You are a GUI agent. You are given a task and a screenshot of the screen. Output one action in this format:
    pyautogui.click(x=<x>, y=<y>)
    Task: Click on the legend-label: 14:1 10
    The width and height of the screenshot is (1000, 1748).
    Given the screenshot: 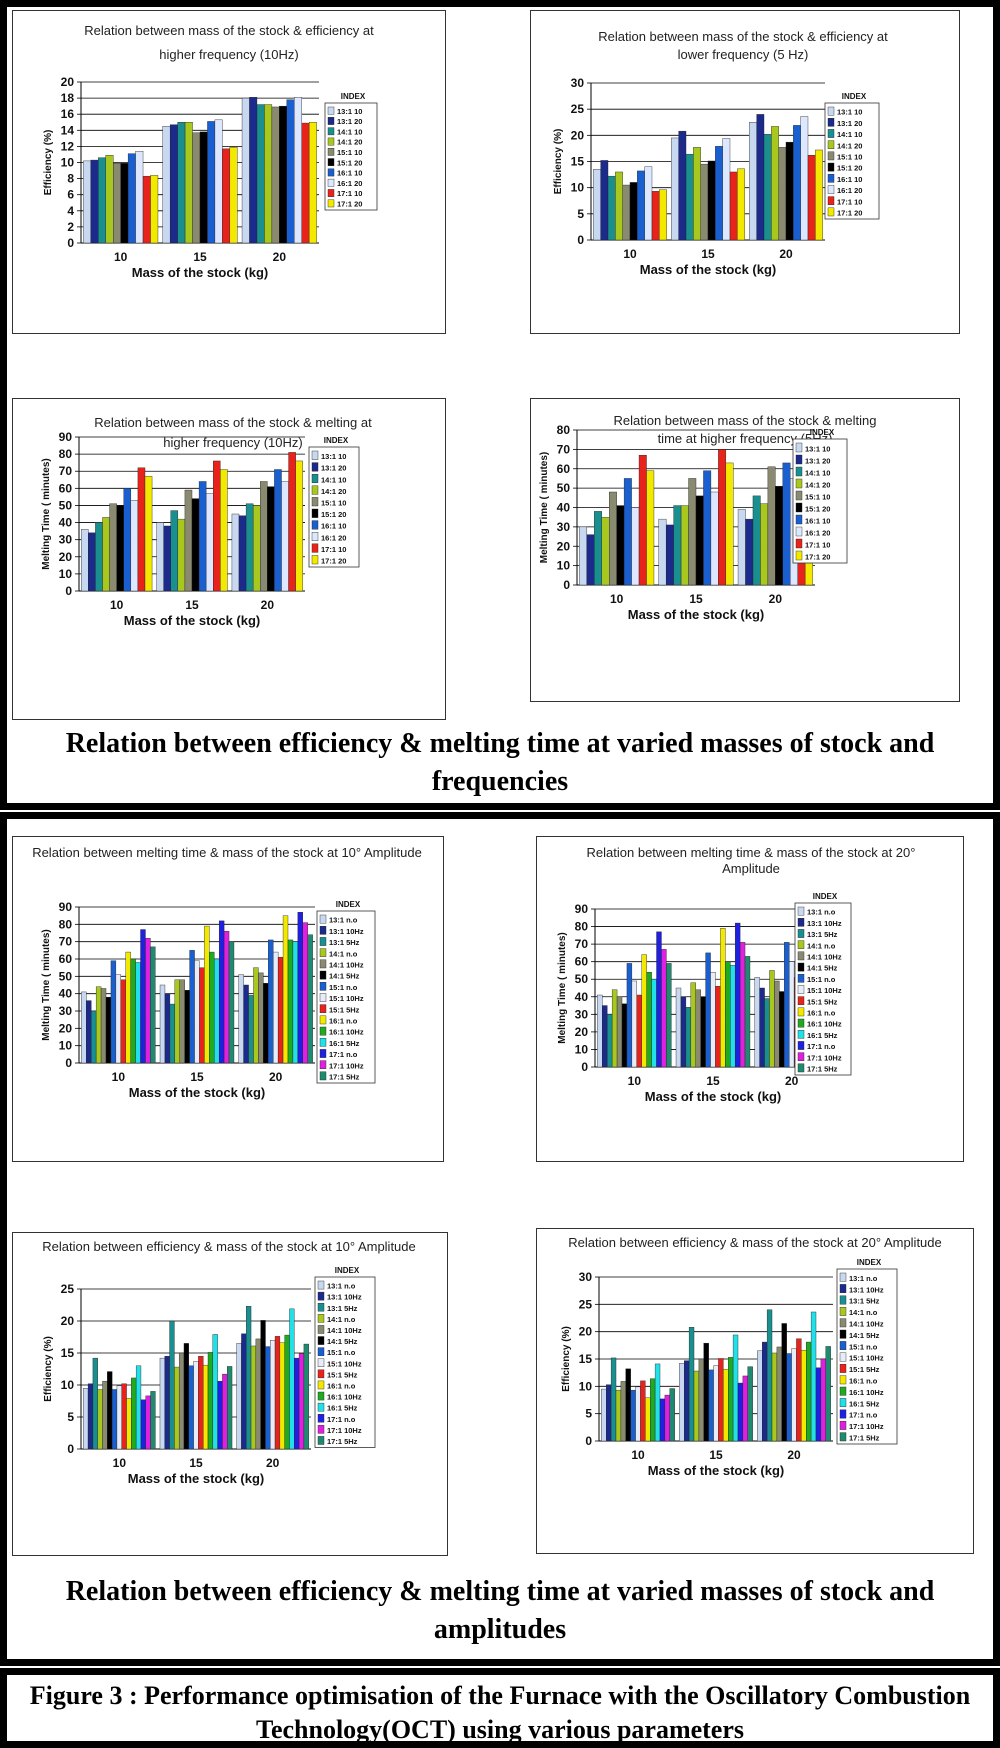 What is the action you would take?
    pyautogui.click(x=333, y=479)
    